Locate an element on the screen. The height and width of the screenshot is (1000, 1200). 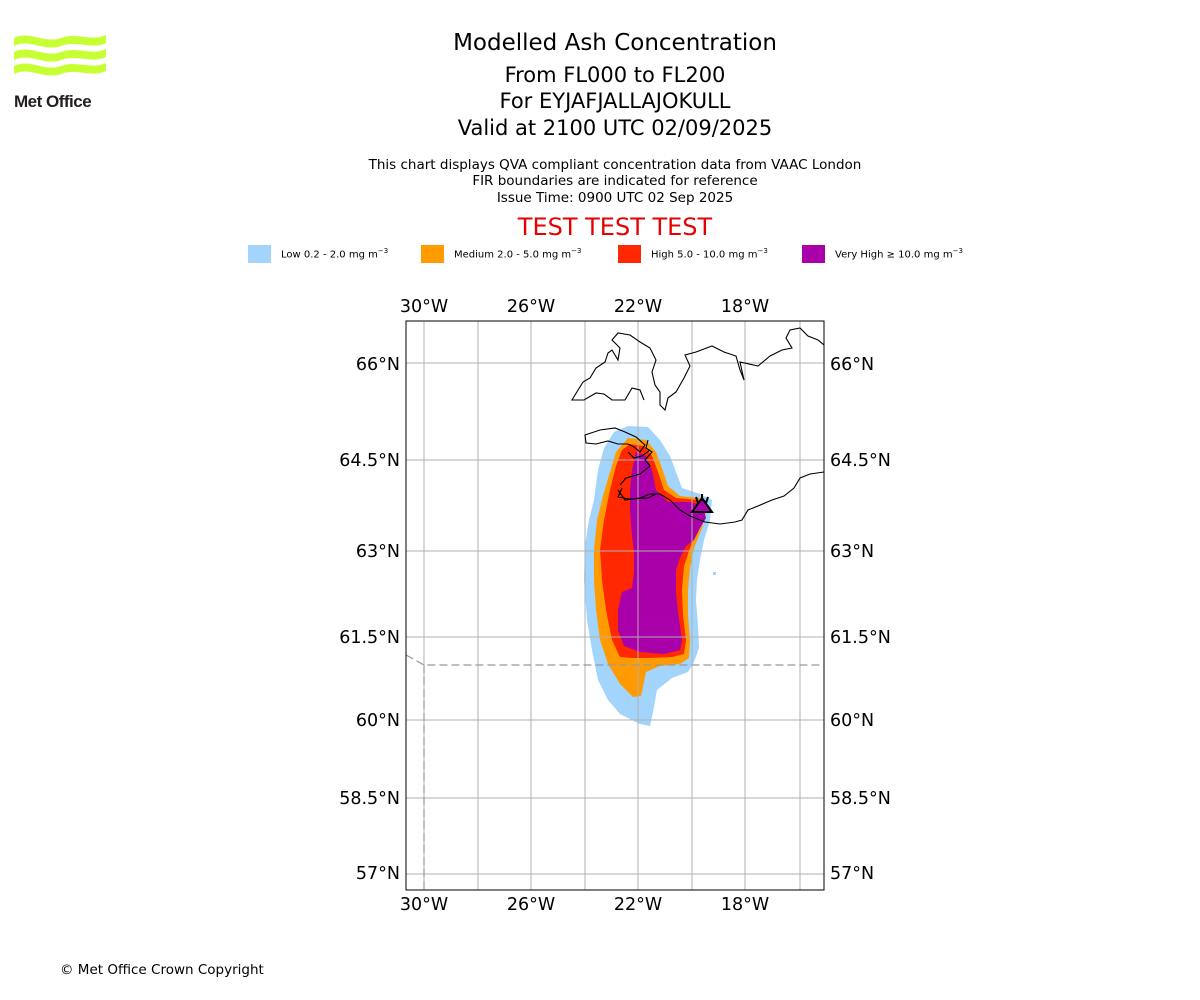
lon-ticks-bottom: 30°W 26°W 22°W 18°W is located at coordinates (584, 905).